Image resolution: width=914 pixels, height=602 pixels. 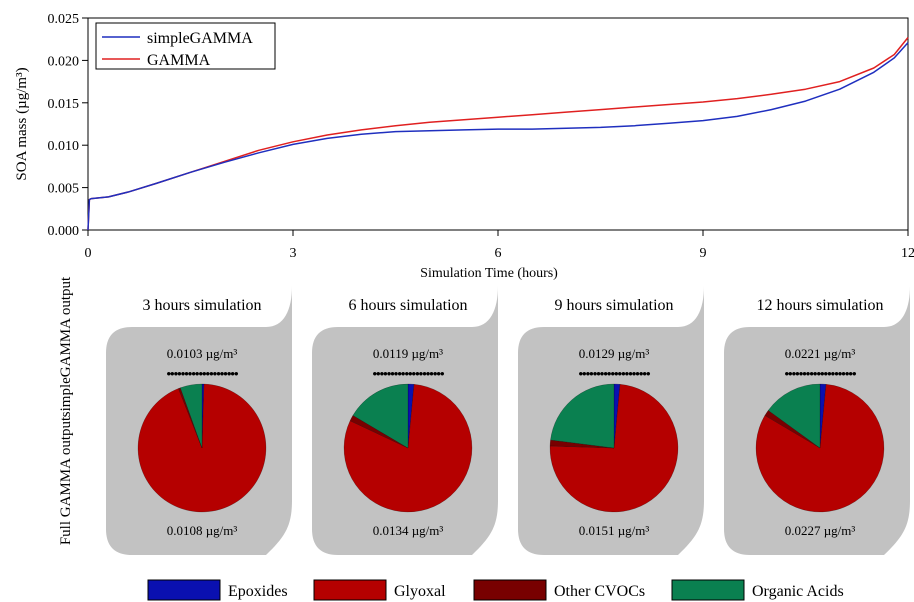 I want to click on y-axis-ticks: 0.000 0.005 0.010 0.015 0.020 0.025, so click(x=68, y=125).